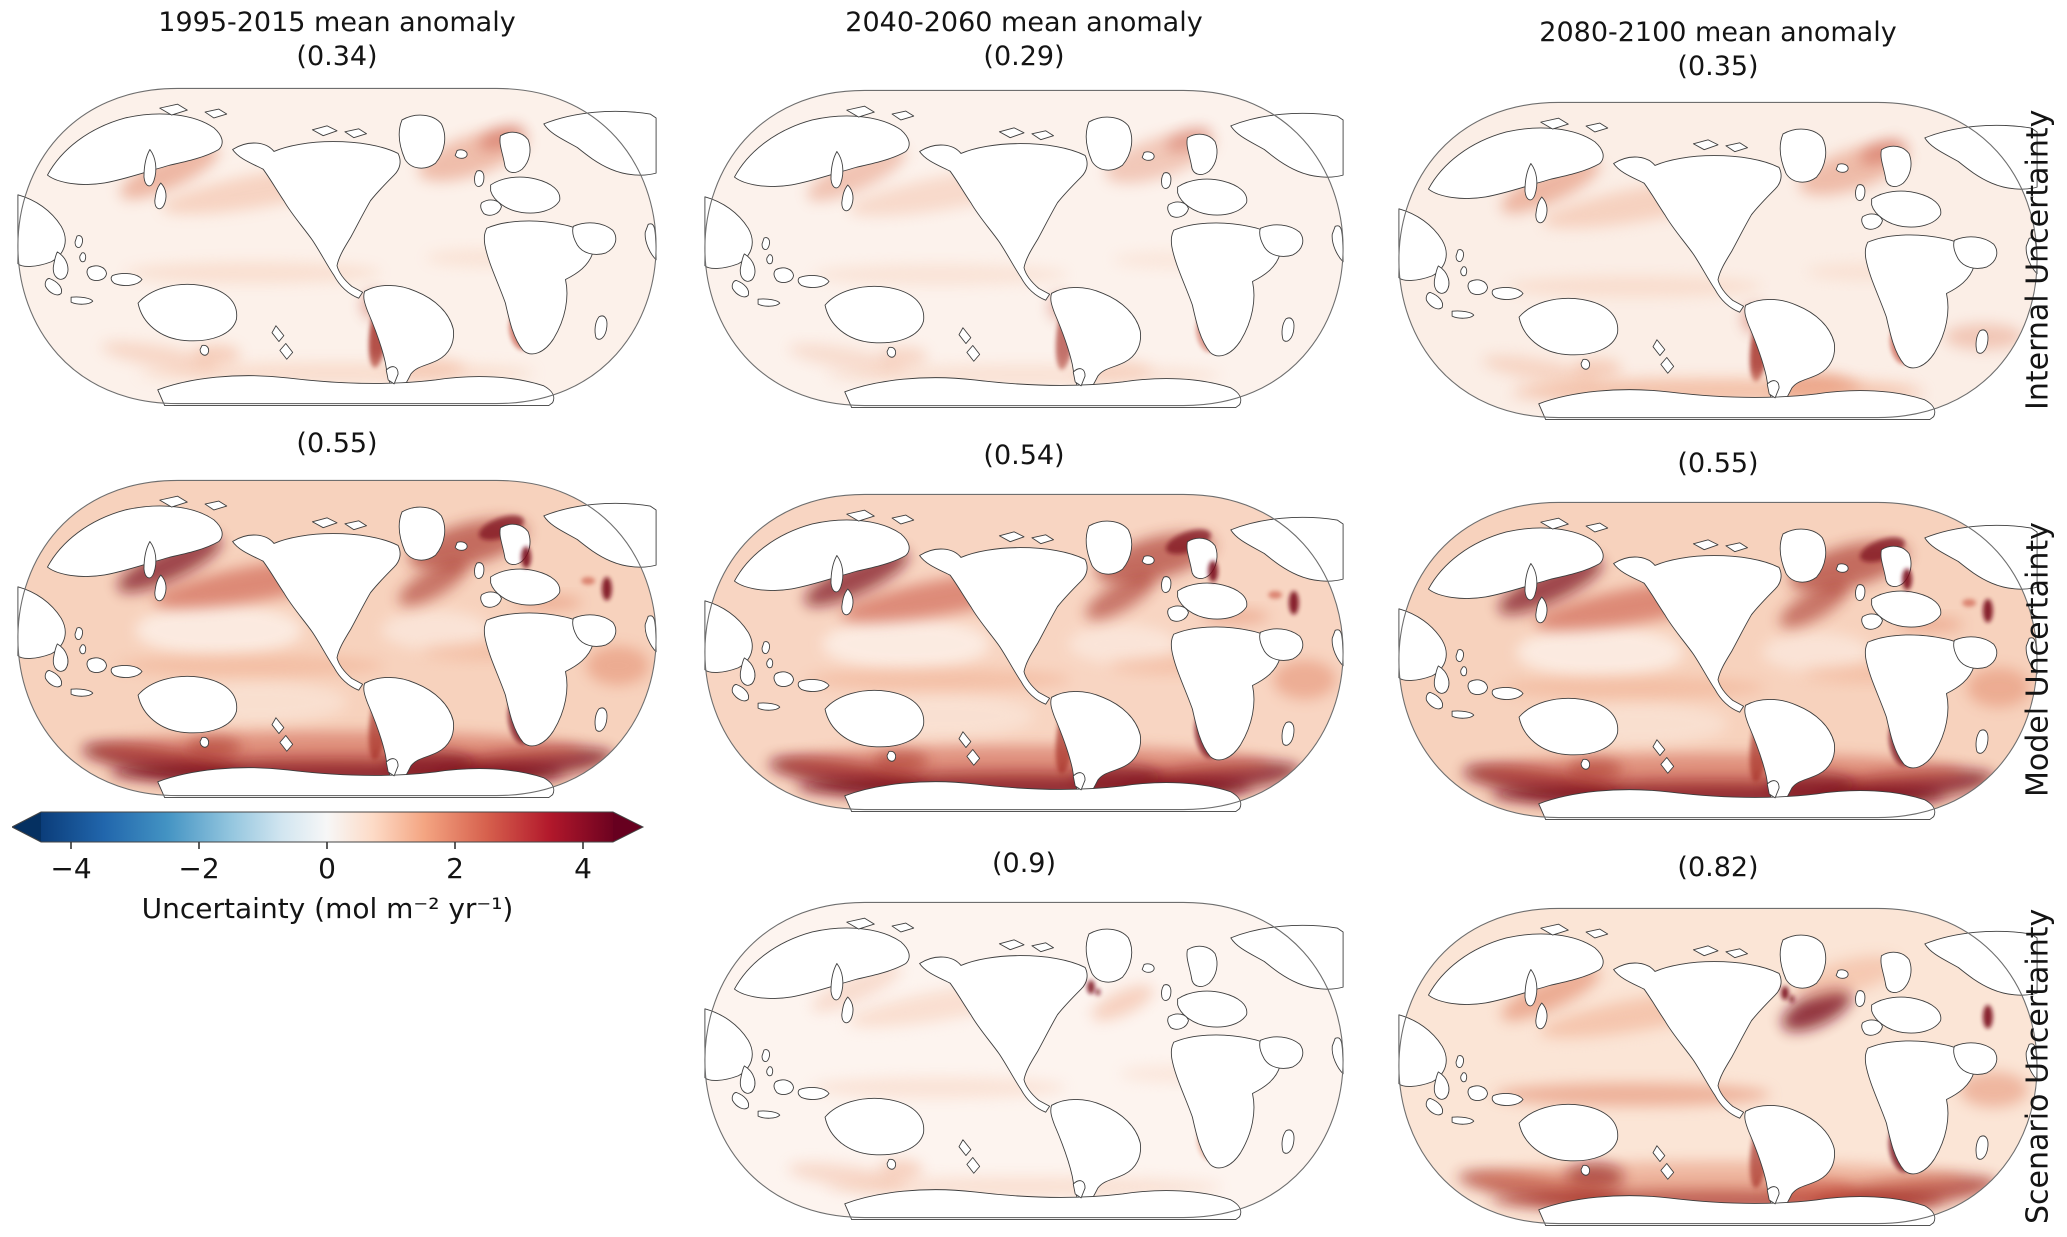 The image size is (2067, 1237). What do you see at coordinates (337, 246) in the screenshot?
I see `map-internal-1995-2015` at bounding box center [337, 246].